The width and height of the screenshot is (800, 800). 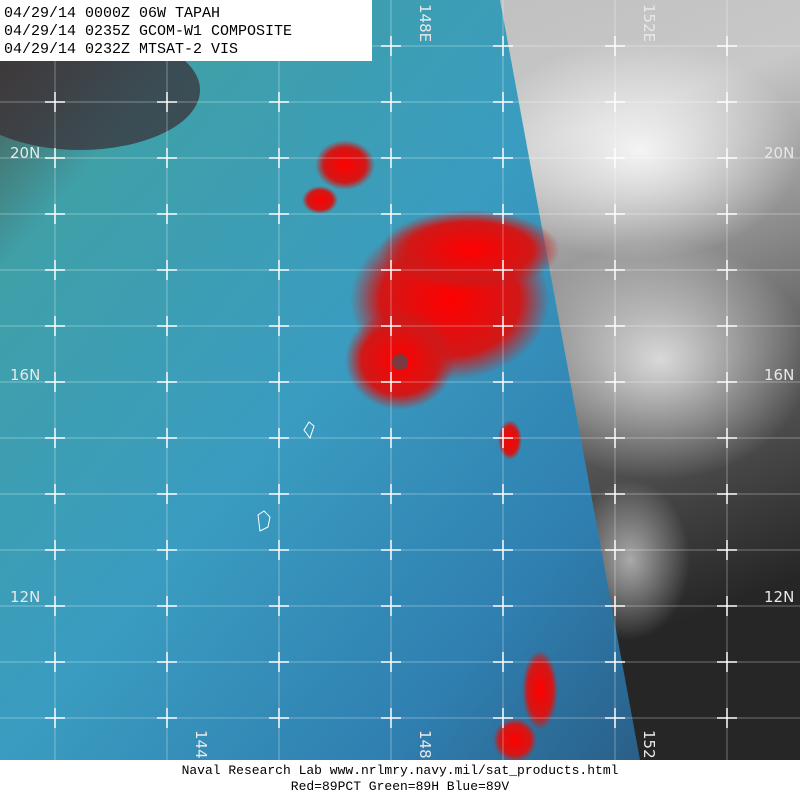 I want to click on header-line: 04/29/14 0000Z 06W TAPAH, so click(x=112, y=13).